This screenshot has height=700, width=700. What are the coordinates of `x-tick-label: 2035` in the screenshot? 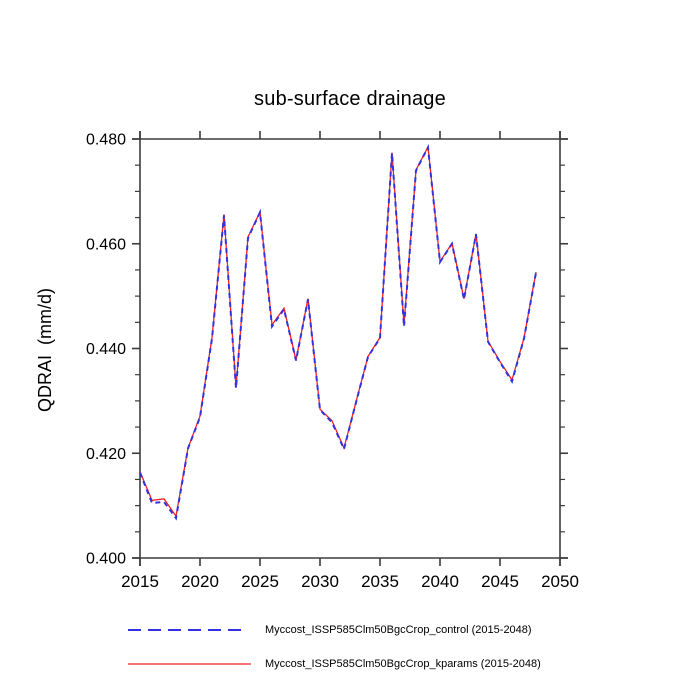 It's located at (380, 581).